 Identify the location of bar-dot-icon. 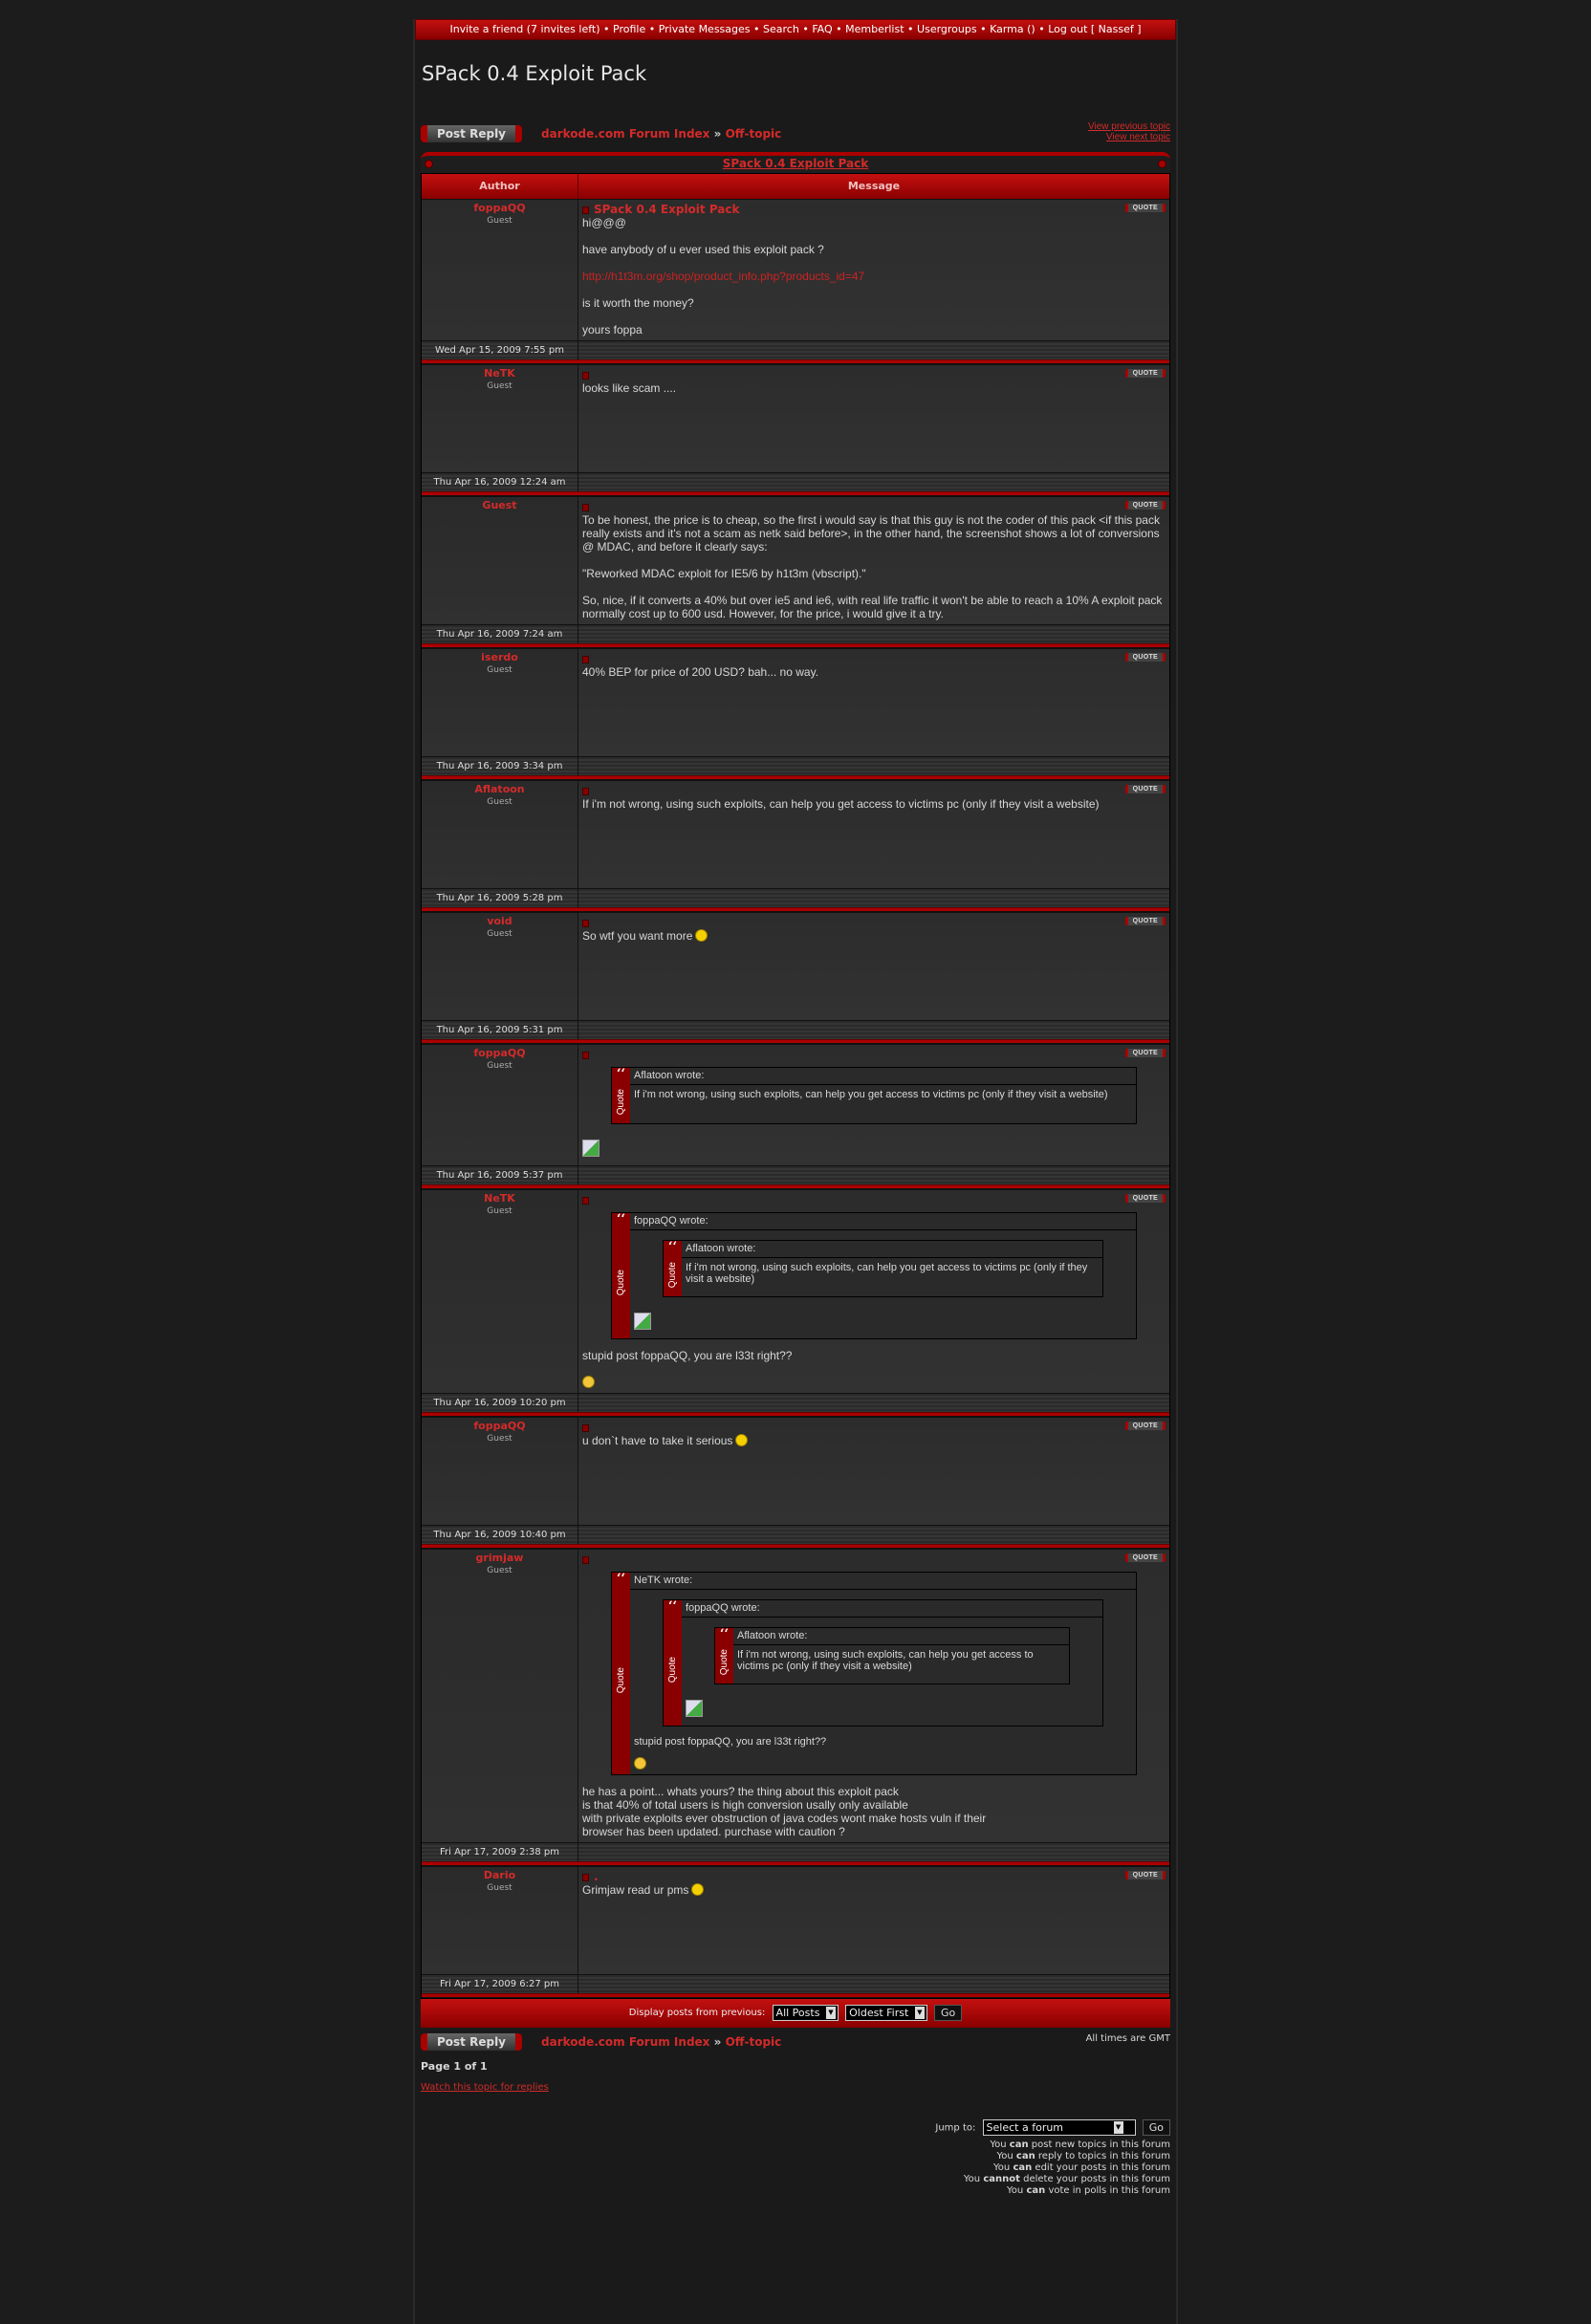
(429, 164).